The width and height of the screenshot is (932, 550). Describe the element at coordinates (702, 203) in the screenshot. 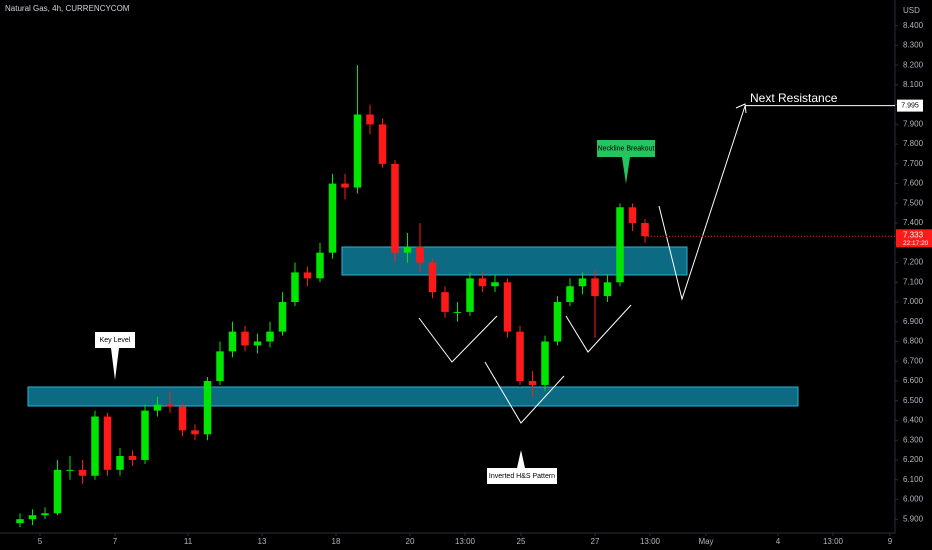

I see `projection` at that location.